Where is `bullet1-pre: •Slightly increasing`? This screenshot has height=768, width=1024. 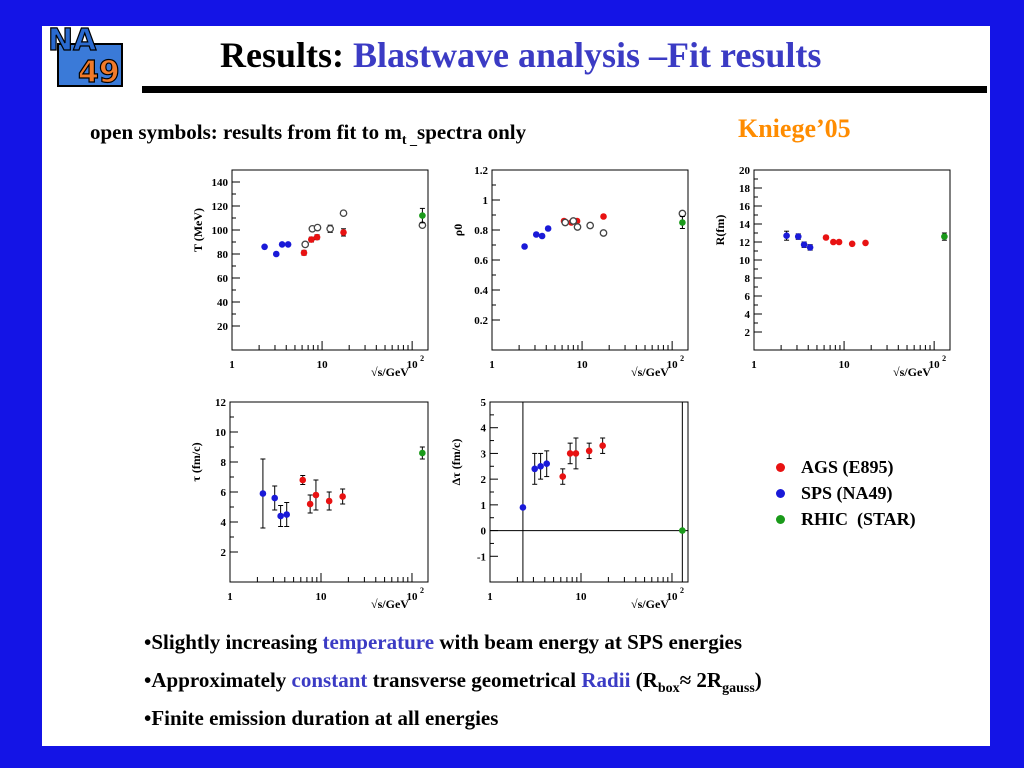 bullet1-pre: •Slightly increasing is located at coordinates (233, 642).